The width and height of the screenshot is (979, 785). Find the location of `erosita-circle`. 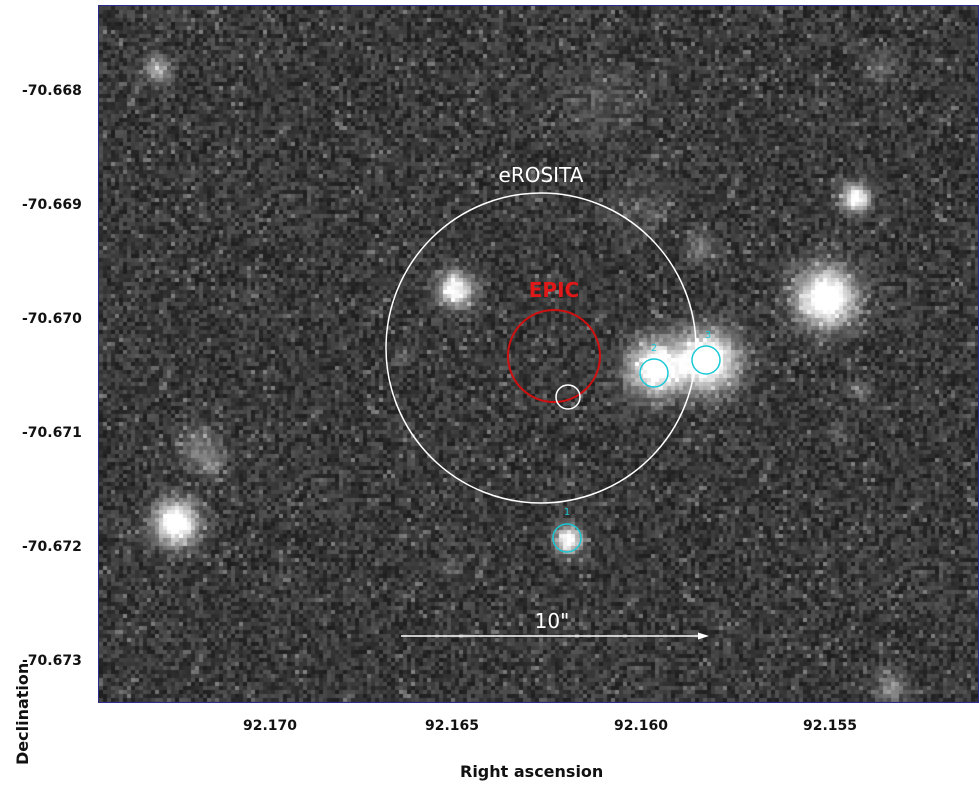

erosita-circle is located at coordinates (541, 348).